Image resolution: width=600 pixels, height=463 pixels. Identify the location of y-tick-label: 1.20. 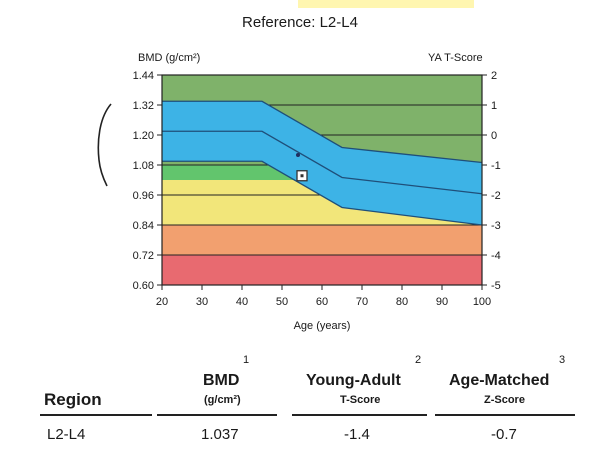
(143, 136).